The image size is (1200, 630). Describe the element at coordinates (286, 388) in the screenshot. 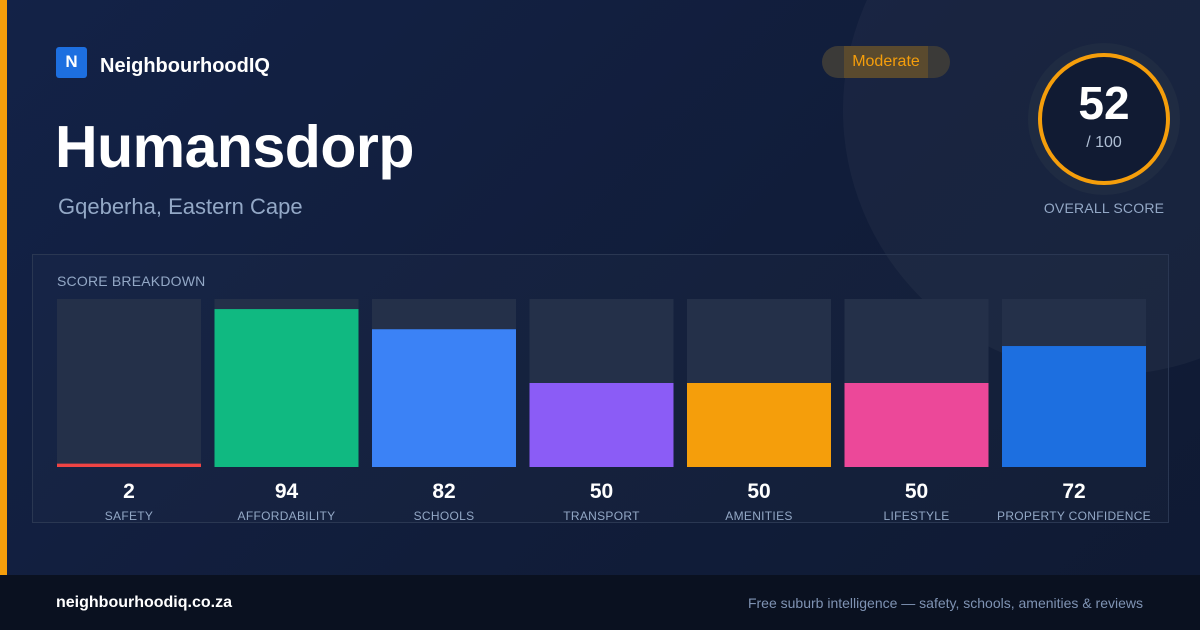

I see `bar-affordability` at that location.